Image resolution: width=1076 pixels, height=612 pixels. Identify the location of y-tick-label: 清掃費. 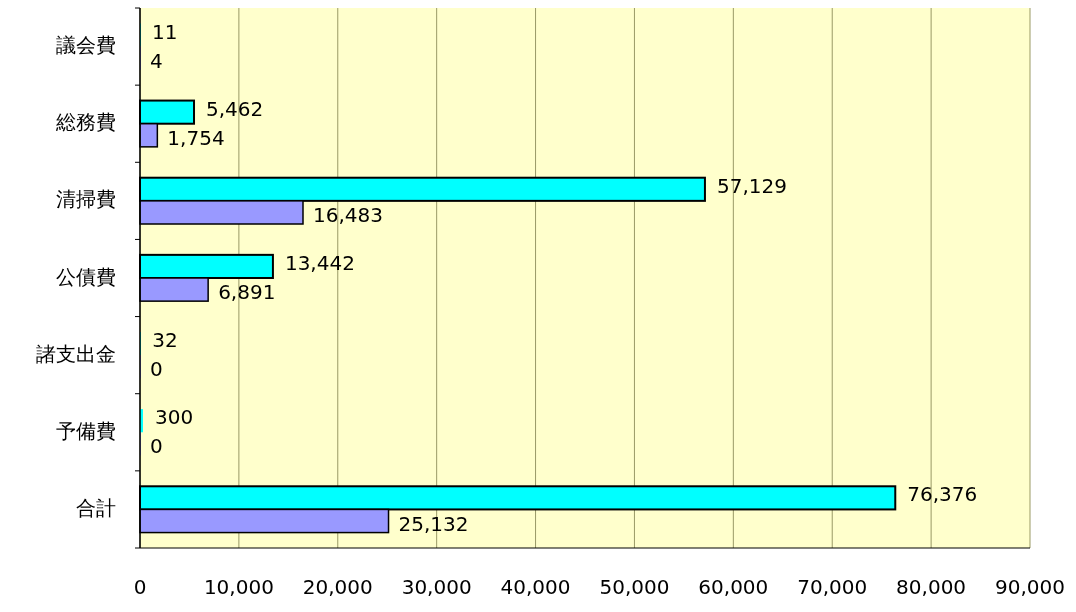
(86, 199).